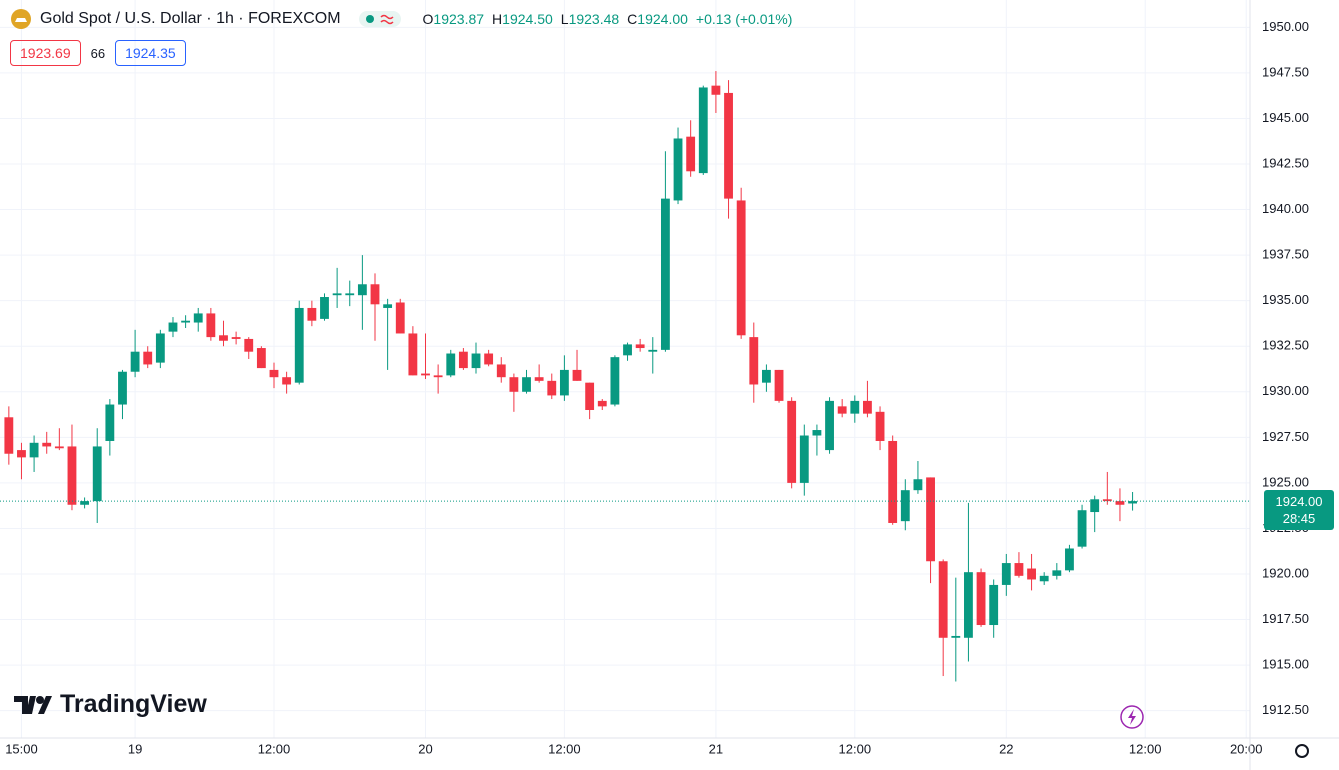  I want to click on spread: 66, so click(98, 53).